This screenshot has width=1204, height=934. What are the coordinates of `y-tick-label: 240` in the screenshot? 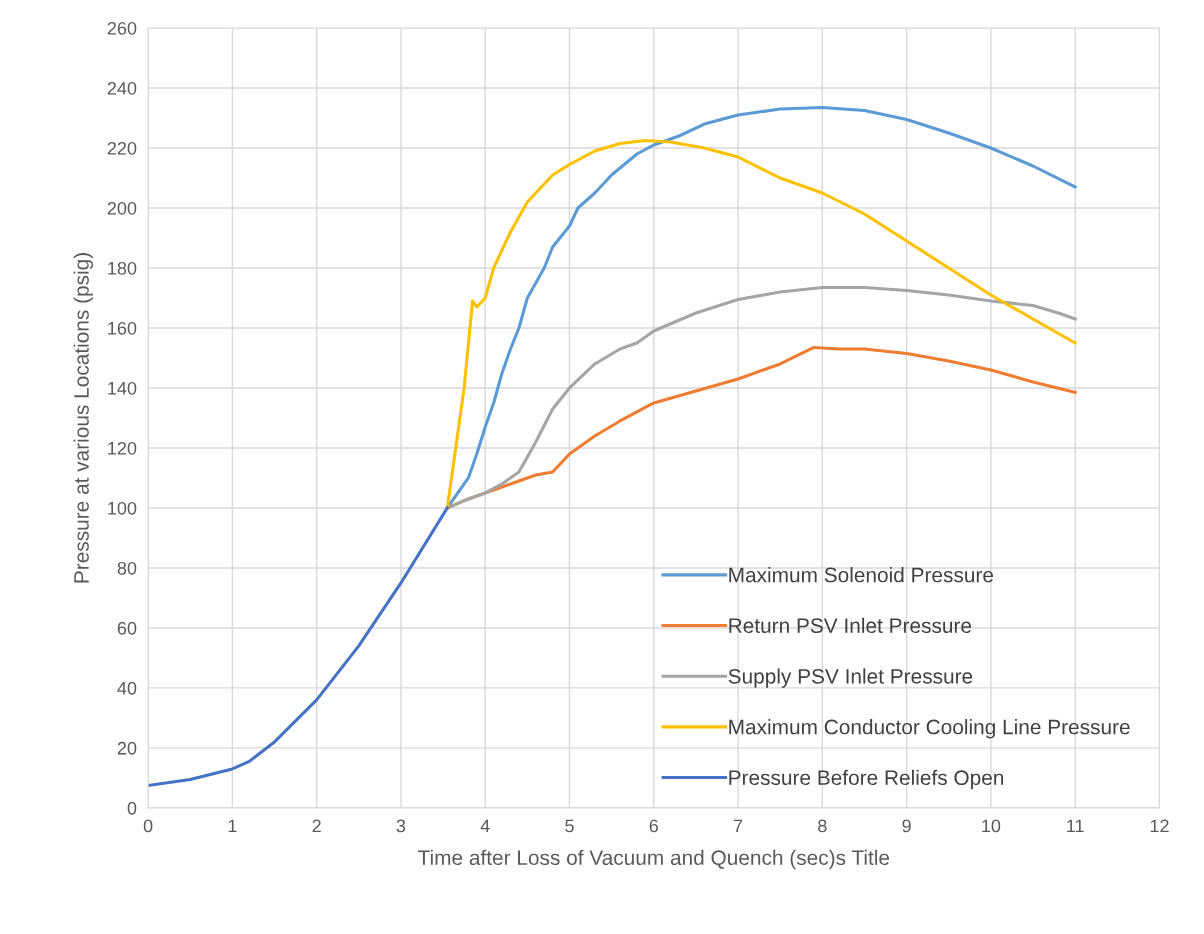 It's located at (122, 88).